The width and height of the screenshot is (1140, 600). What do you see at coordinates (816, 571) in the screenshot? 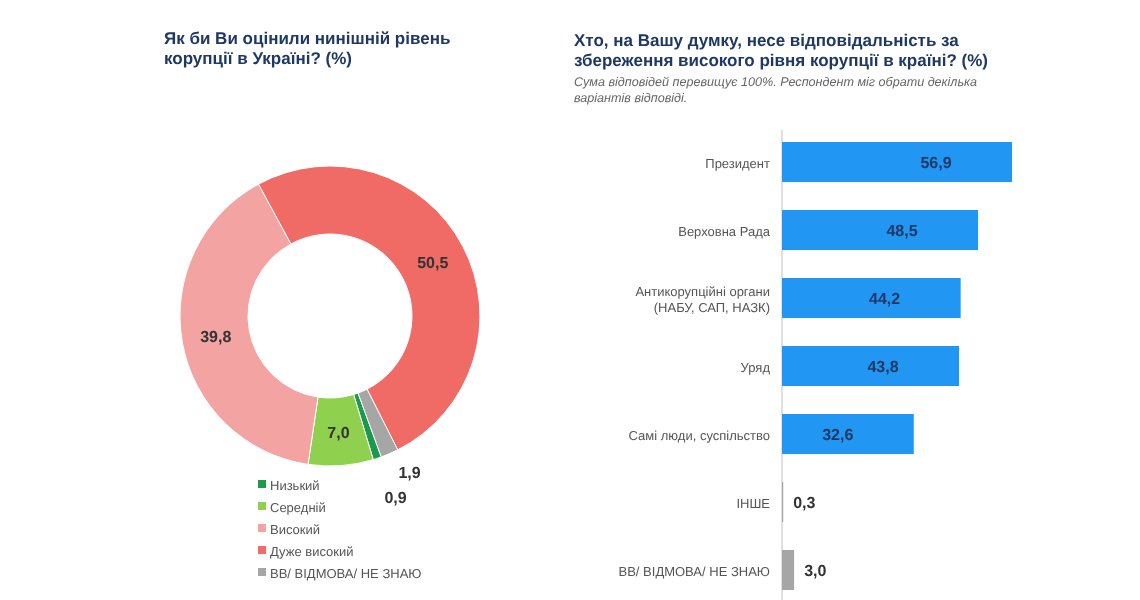
I see `data-label: 3,0` at bounding box center [816, 571].